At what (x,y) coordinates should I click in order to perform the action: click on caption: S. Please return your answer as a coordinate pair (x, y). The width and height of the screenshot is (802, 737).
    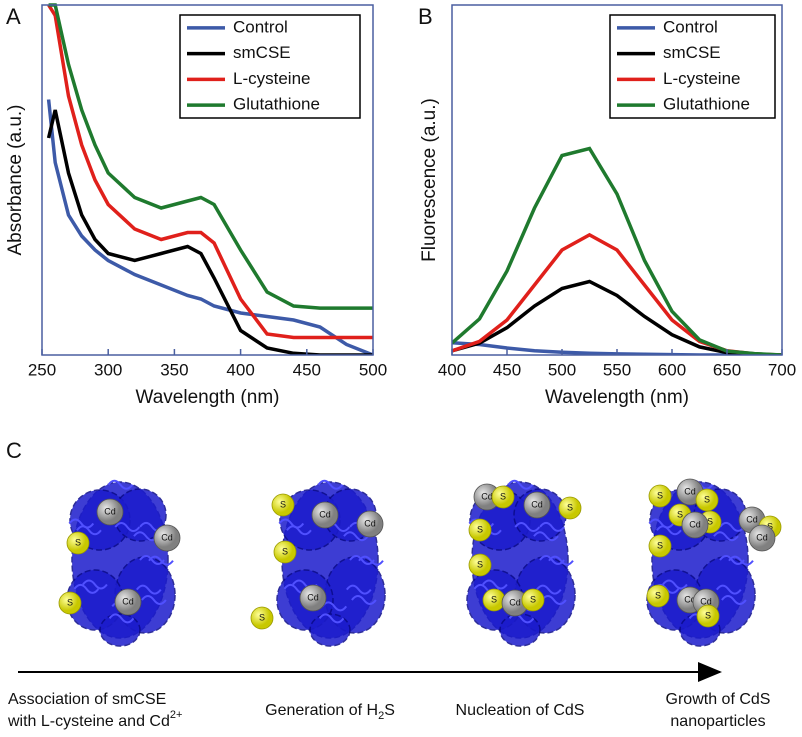
    Looking at the image, I should click on (389, 710).